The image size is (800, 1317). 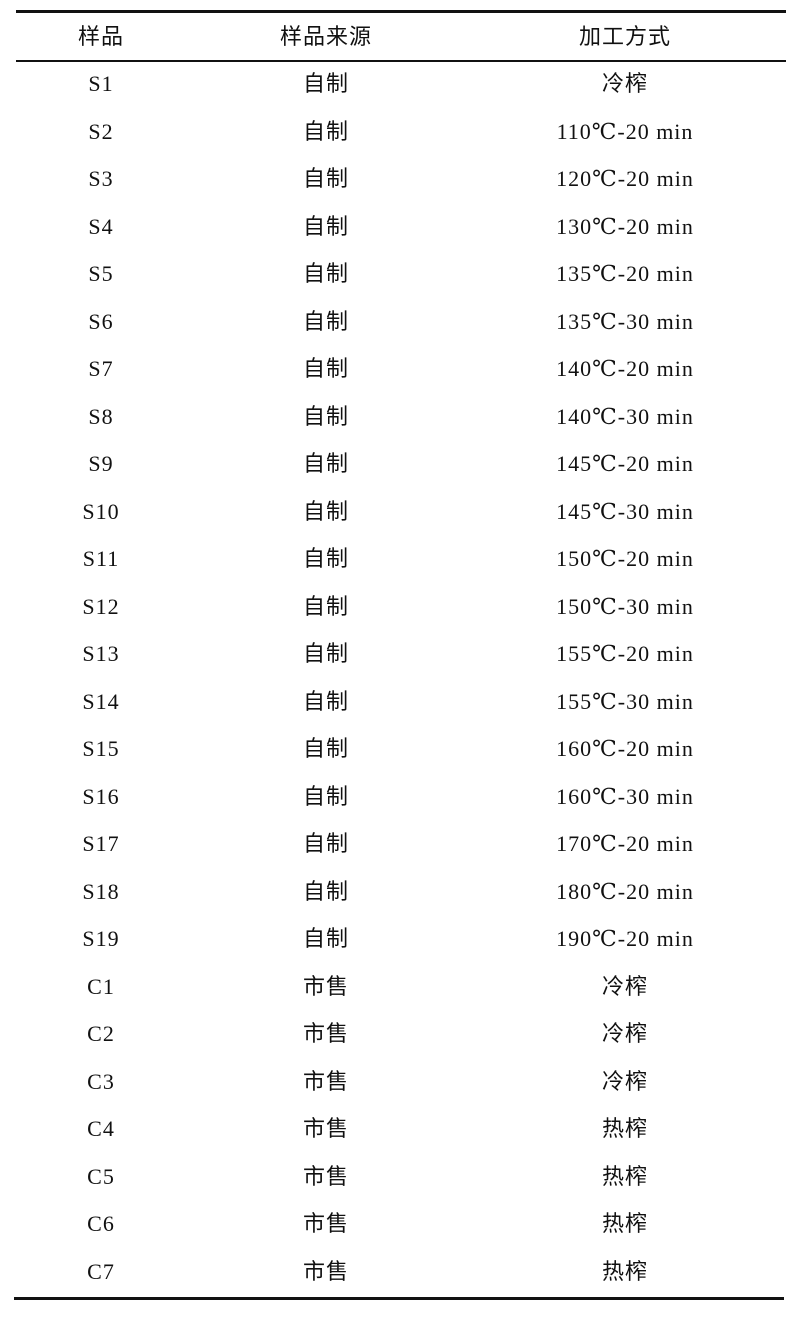 What do you see at coordinates (101, 986) in the screenshot?
I see `cell-sample: C1` at bounding box center [101, 986].